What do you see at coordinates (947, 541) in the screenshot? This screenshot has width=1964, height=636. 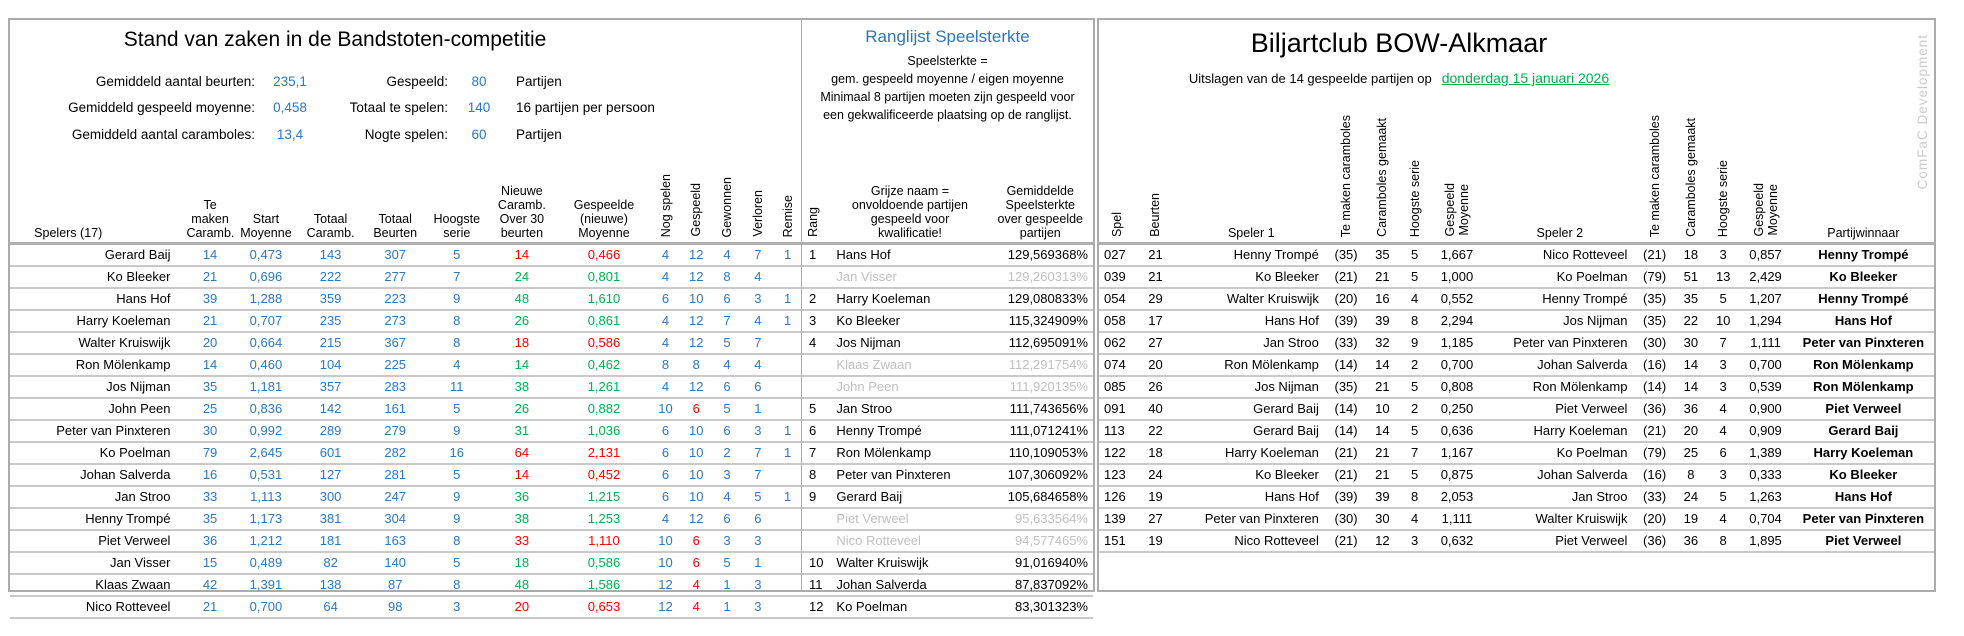 I see `table-row: Nico Rotteveel 94,577465%` at bounding box center [947, 541].